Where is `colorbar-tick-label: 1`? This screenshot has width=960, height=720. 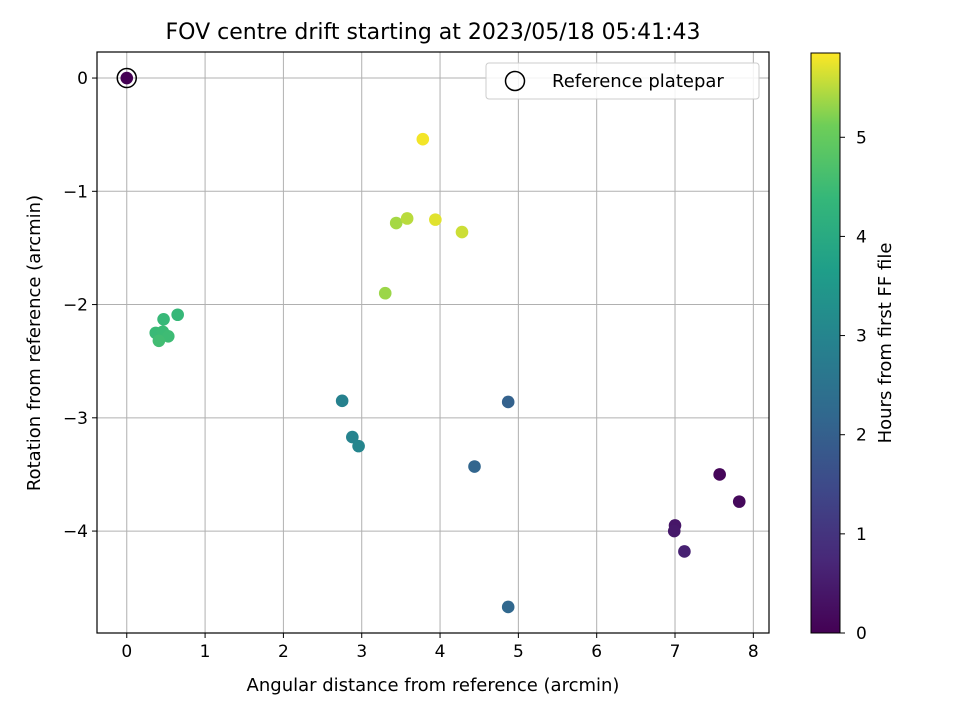 colorbar-tick-label: 1 is located at coordinates (861, 535).